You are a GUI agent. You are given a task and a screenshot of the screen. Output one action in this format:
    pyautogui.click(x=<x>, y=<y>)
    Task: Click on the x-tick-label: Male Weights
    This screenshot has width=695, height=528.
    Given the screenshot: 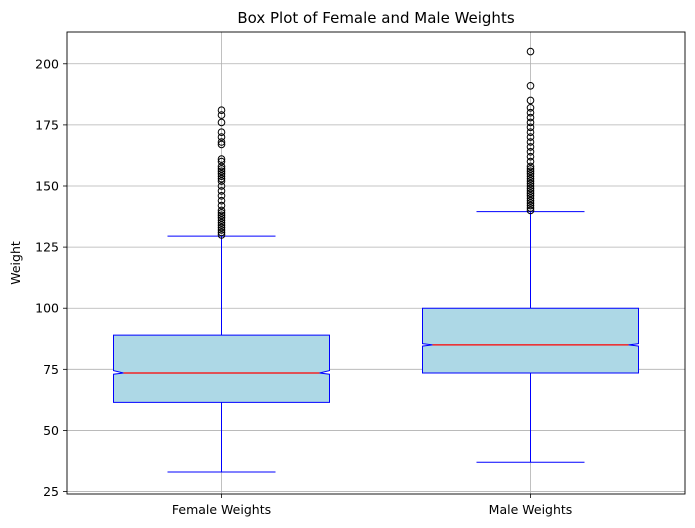 What is the action you would take?
    pyautogui.click(x=531, y=509)
    